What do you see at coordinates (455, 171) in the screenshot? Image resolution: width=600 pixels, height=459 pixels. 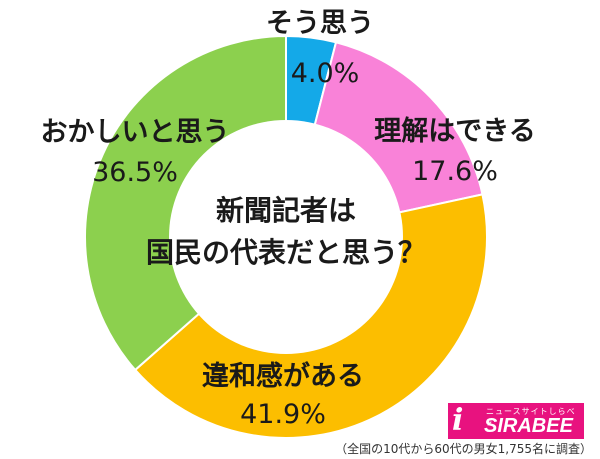 I see `value-rikai-dekiru: 17.6%` at bounding box center [455, 171].